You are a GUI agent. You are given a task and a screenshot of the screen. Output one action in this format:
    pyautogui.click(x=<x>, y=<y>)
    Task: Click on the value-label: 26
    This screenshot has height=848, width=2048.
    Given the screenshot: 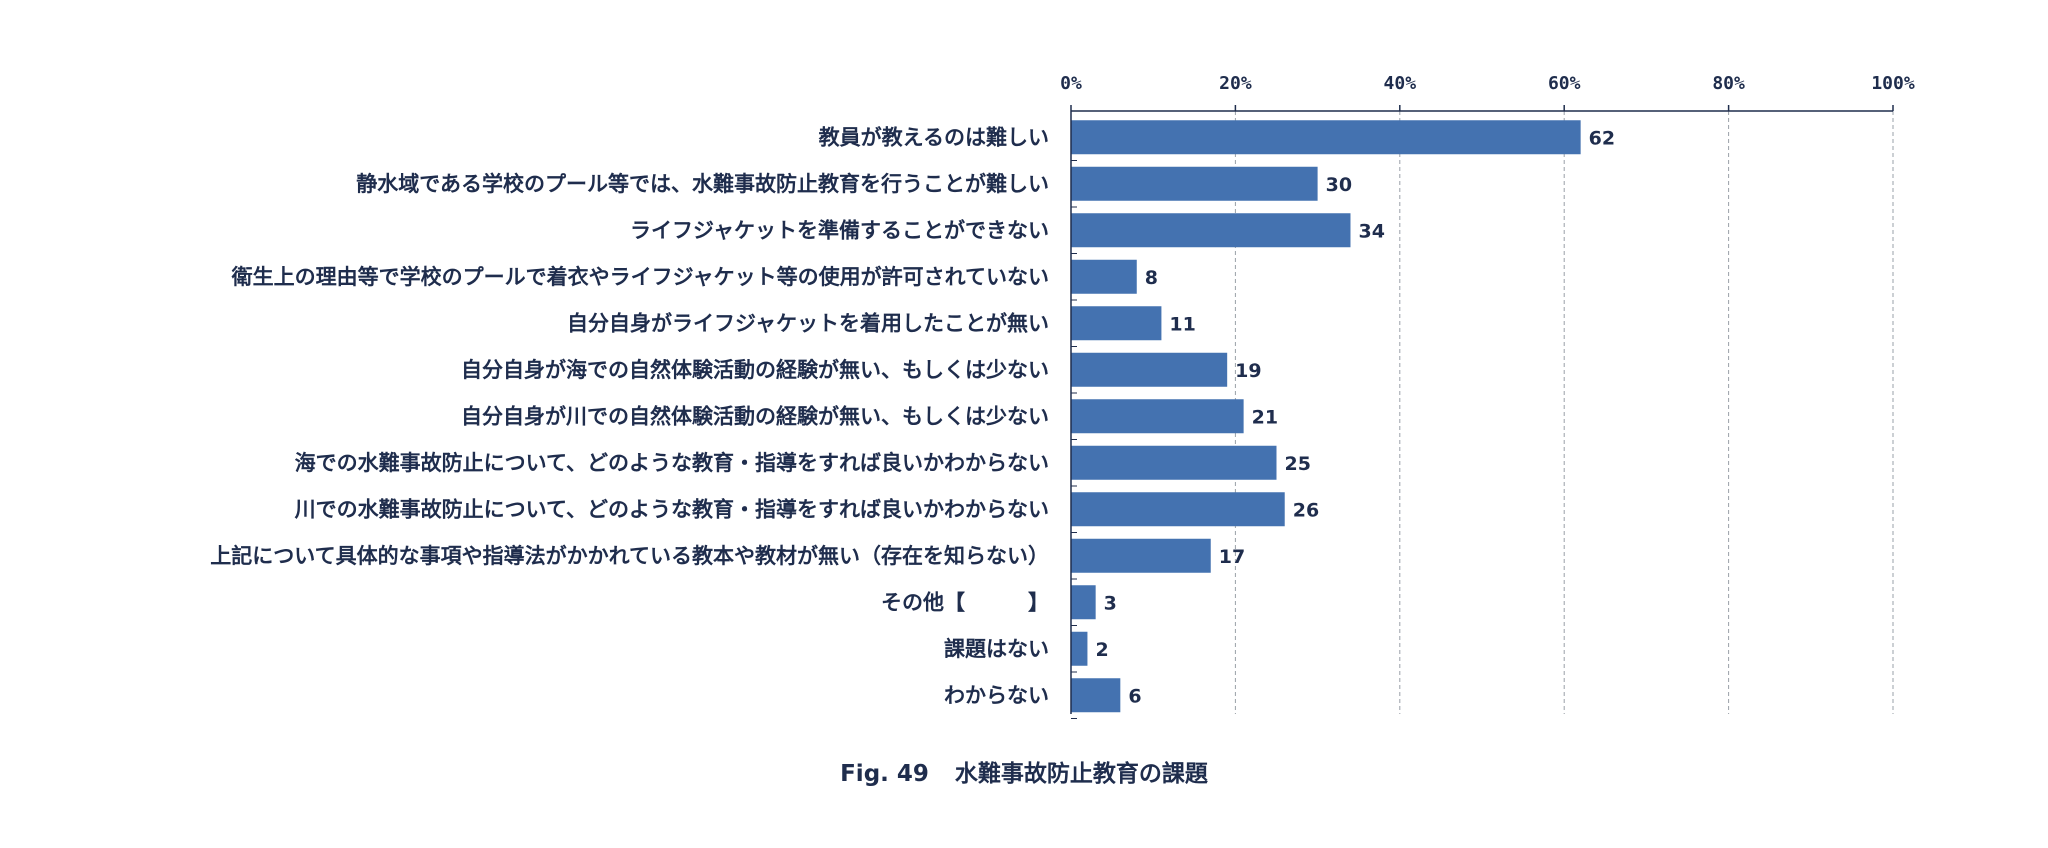 What is the action you would take?
    pyautogui.click(x=1306, y=510)
    